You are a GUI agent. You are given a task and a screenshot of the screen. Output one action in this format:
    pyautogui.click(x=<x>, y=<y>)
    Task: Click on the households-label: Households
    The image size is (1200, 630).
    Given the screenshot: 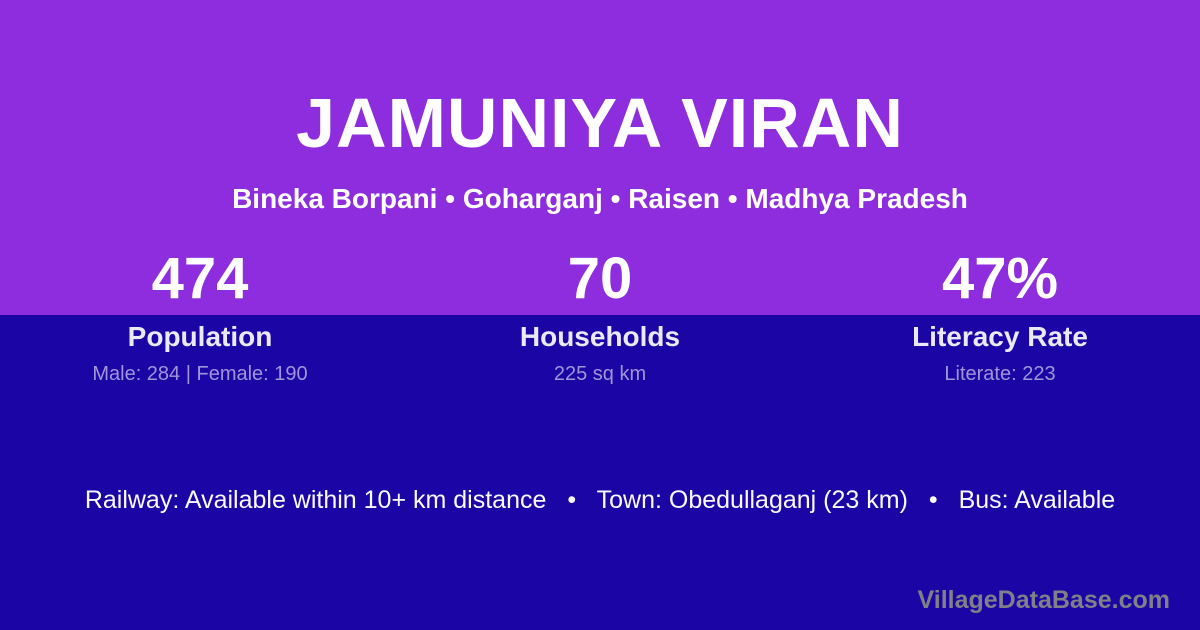 What is the action you would take?
    pyautogui.click(x=600, y=336)
    